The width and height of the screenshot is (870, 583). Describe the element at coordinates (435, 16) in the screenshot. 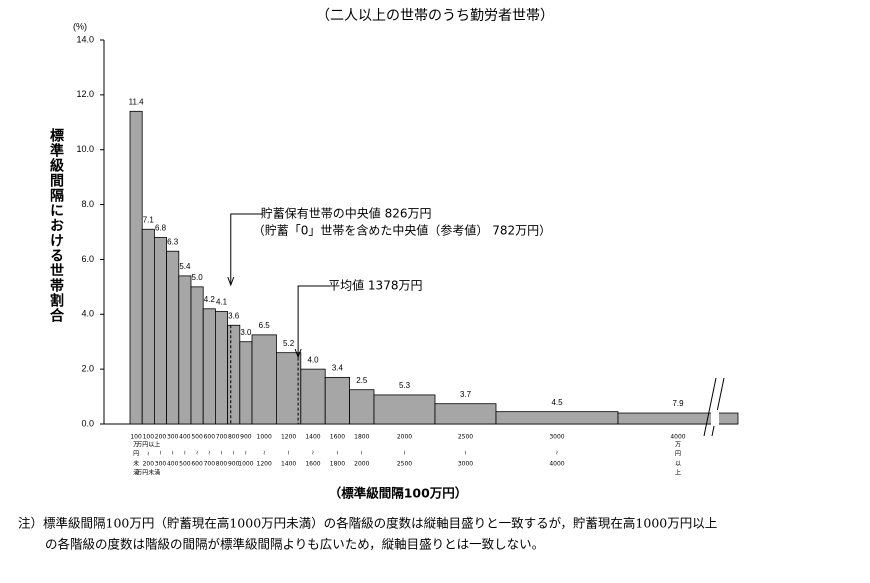

I see `chart-title: （二人以上の世帯のうち勤労者世帯）` at that location.